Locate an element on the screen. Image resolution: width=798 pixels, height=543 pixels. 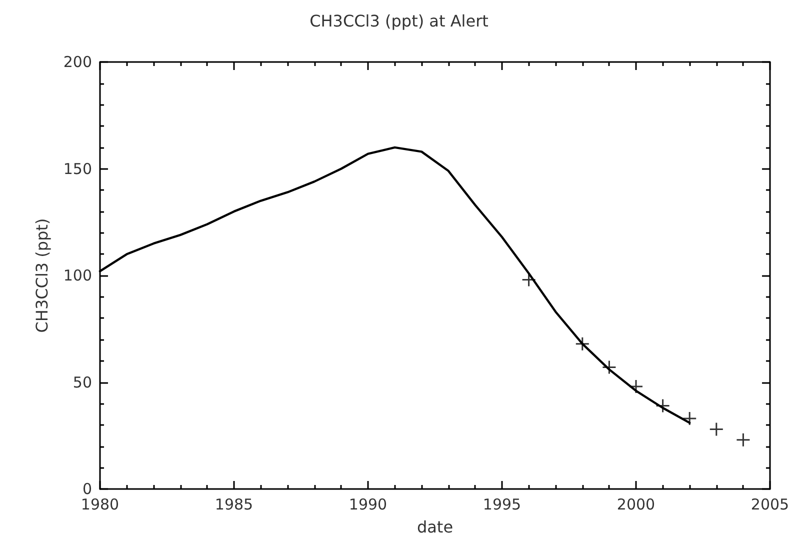
x-tick-label: 1995 is located at coordinates (502, 505).